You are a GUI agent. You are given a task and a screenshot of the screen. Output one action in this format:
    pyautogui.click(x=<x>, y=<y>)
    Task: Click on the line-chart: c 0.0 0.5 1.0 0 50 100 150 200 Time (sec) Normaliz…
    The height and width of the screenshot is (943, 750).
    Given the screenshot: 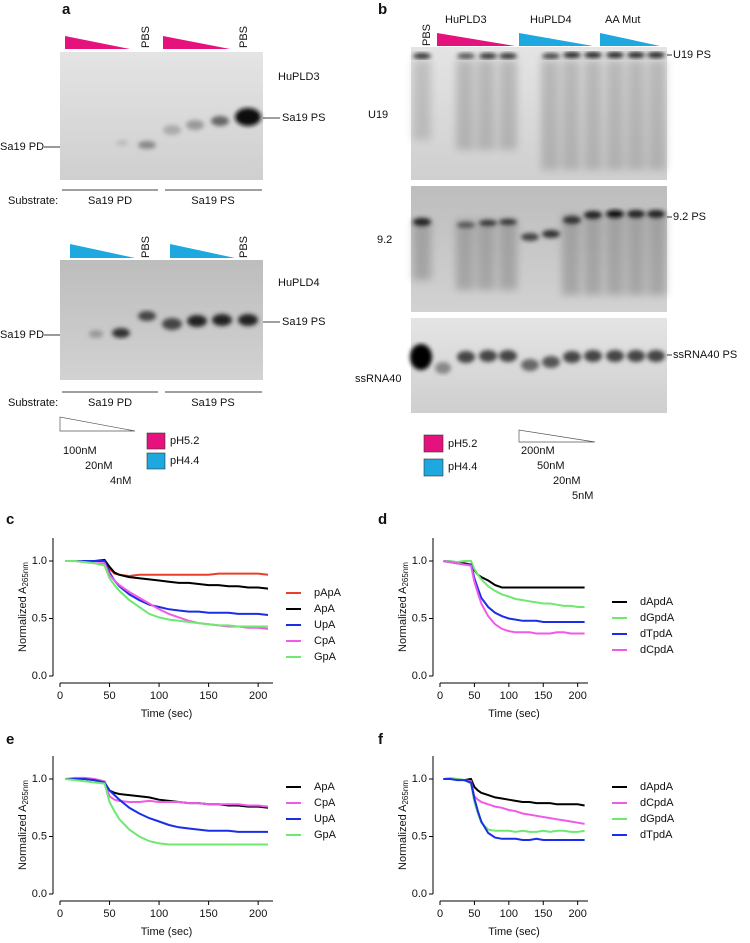 What is the action you would take?
    pyautogui.click(x=174, y=615)
    